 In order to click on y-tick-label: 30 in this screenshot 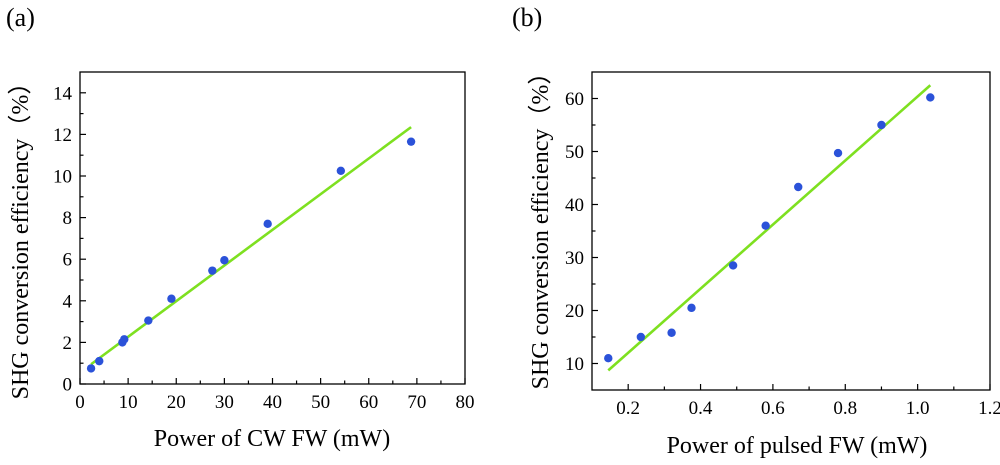, I will do `click(574, 258)`.